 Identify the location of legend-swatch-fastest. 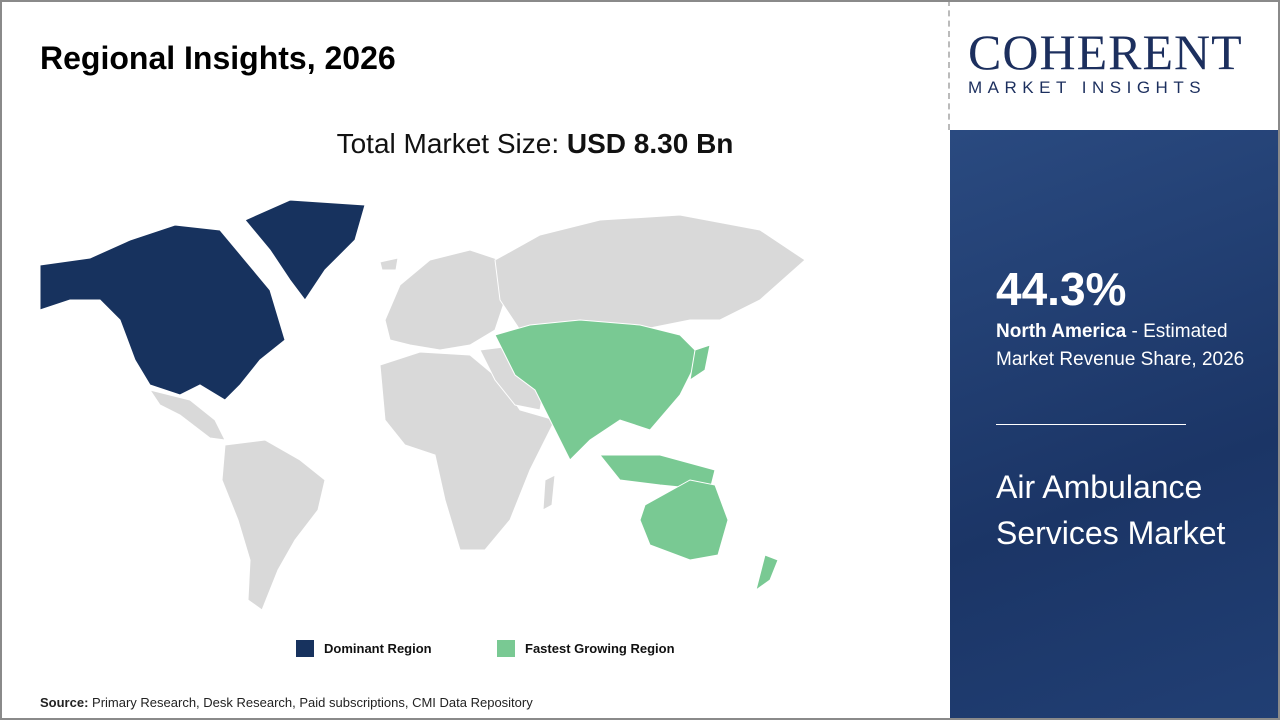
(506, 648).